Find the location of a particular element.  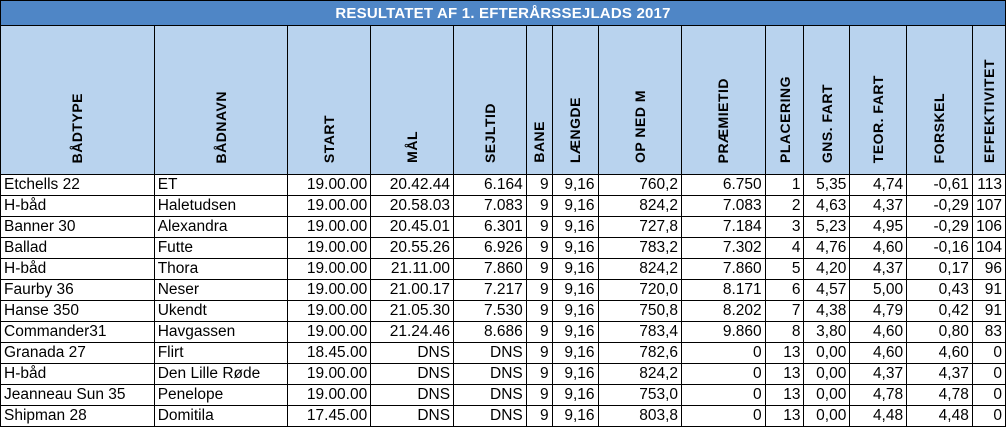

cell-sejltid: DNS is located at coordinates (490, 416).